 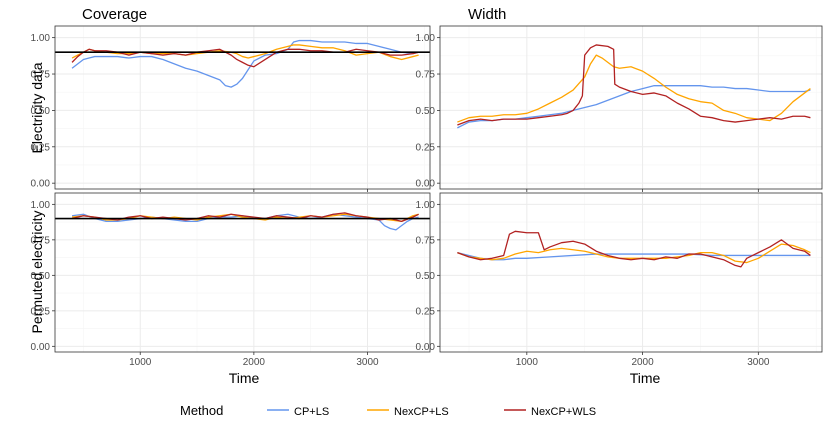 What do you see at coordinates (563, 412) in the screenshot?
I see `legend-label-nexcp-wls: NexCP+WLS` at bounding box center [563, 412].